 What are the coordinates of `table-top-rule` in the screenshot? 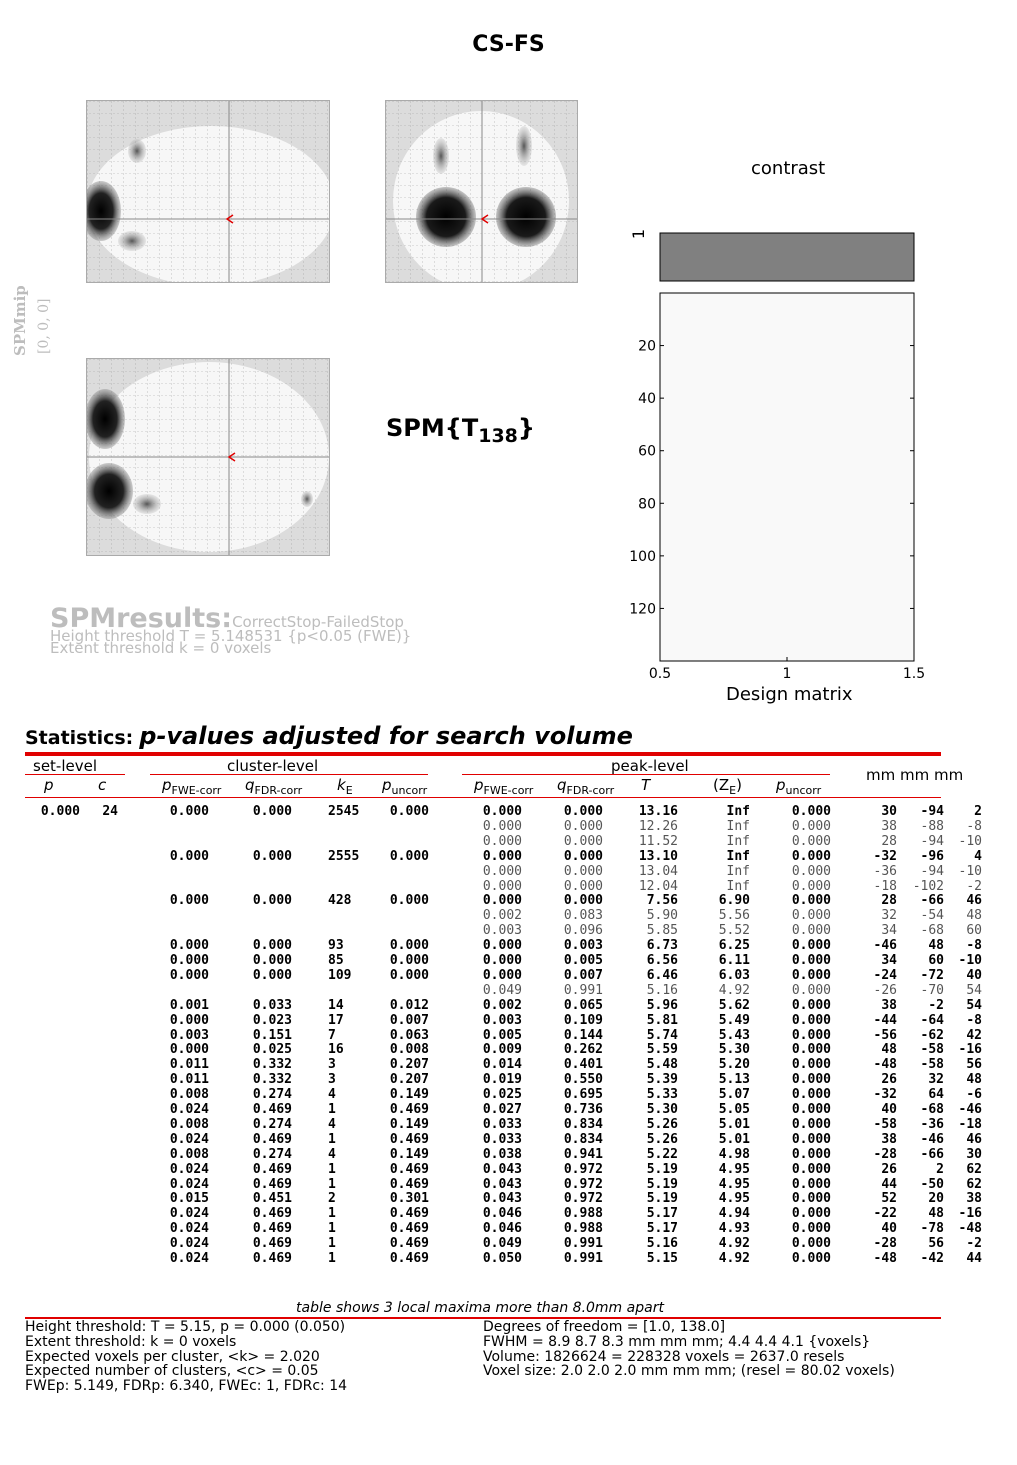 It's located at (483, 754).